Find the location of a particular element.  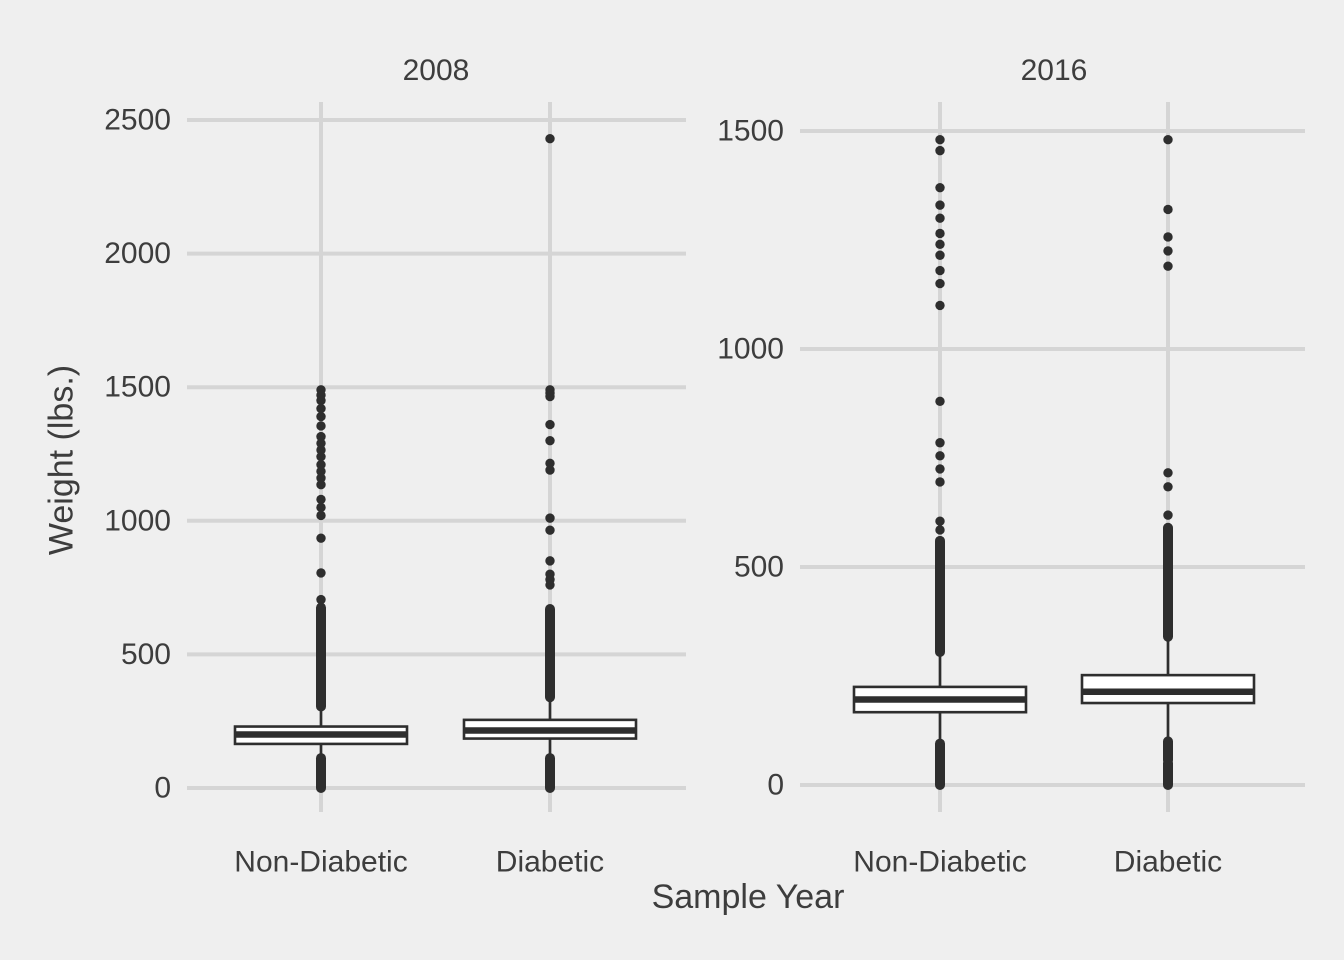

ytick-label: 2500 is located at coordinates (137, 120).